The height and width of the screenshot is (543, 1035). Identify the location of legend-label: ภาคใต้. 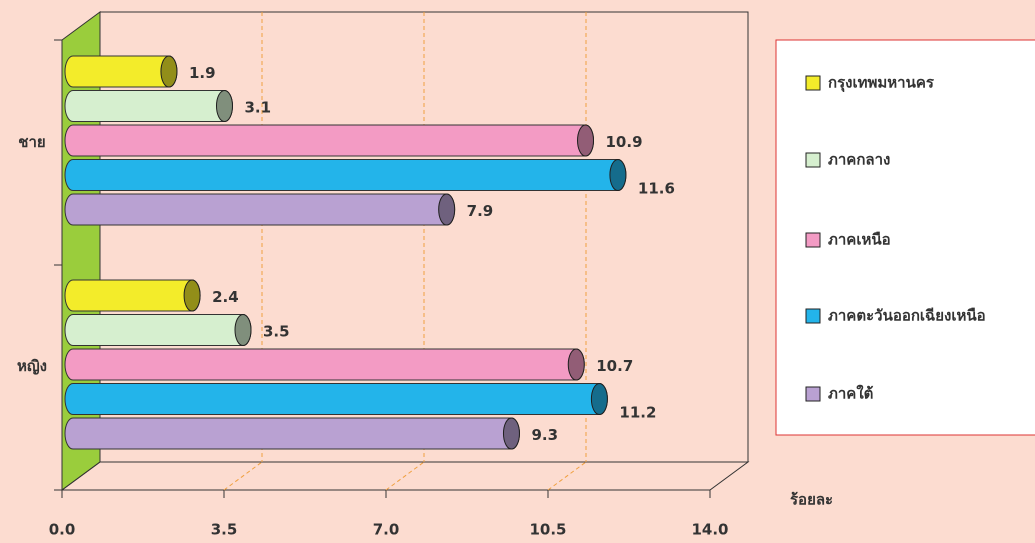
(850, 394).